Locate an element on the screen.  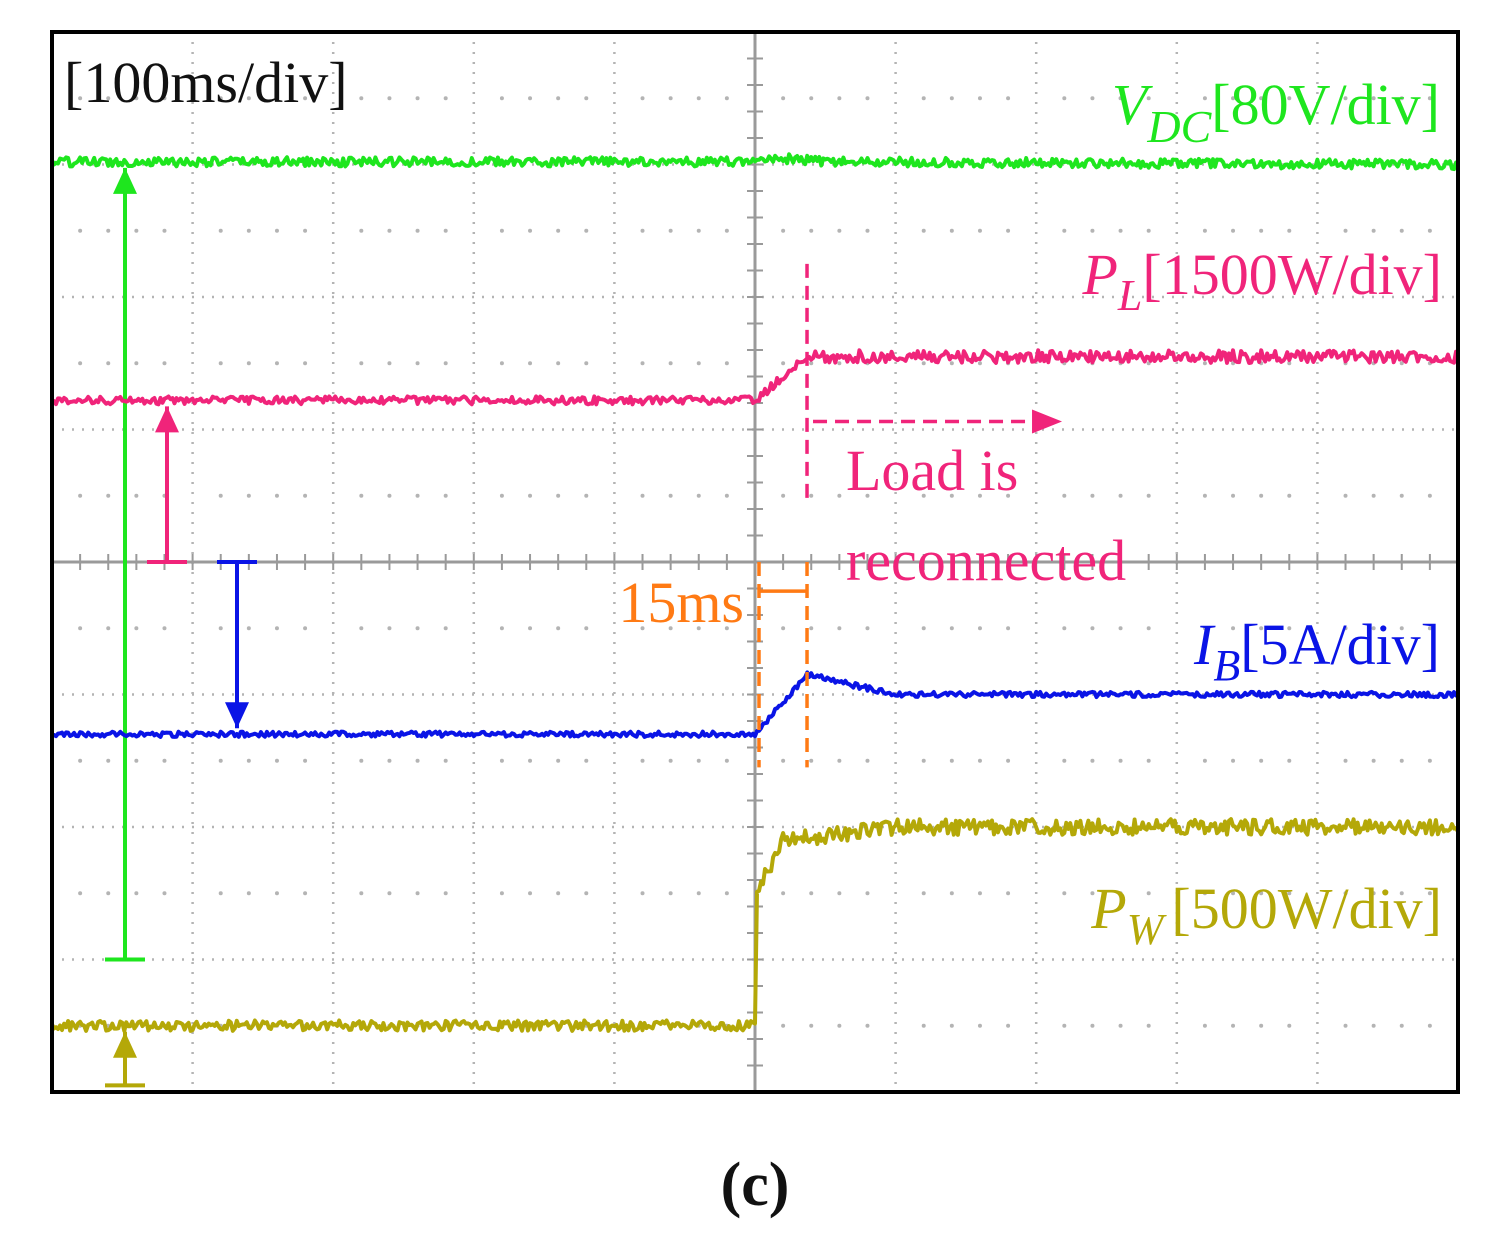
legend-ib: IB[5A/div] is located at coordinates (1316, 651).